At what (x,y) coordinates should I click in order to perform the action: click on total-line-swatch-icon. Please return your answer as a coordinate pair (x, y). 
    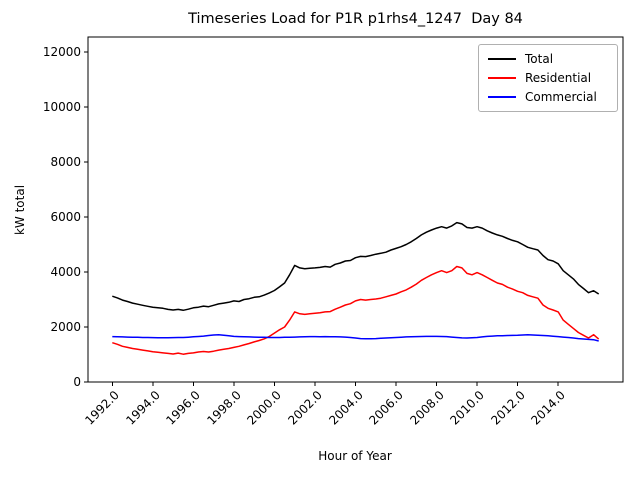
    Looking at the image, I should click on (502, 59).